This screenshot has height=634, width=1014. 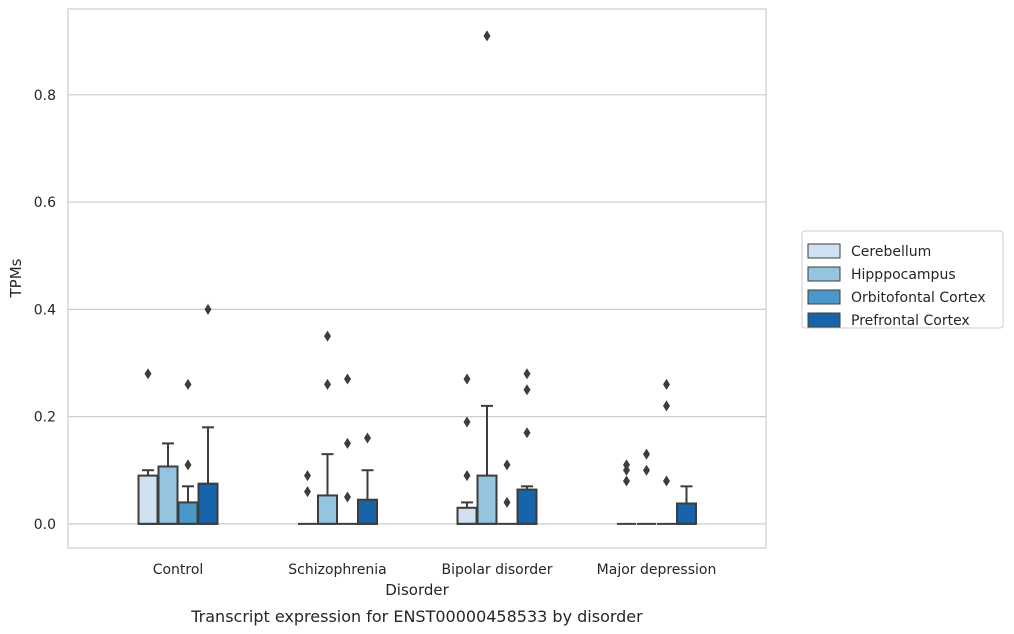 I want to click on legend-box, so click(x=902, y=279).